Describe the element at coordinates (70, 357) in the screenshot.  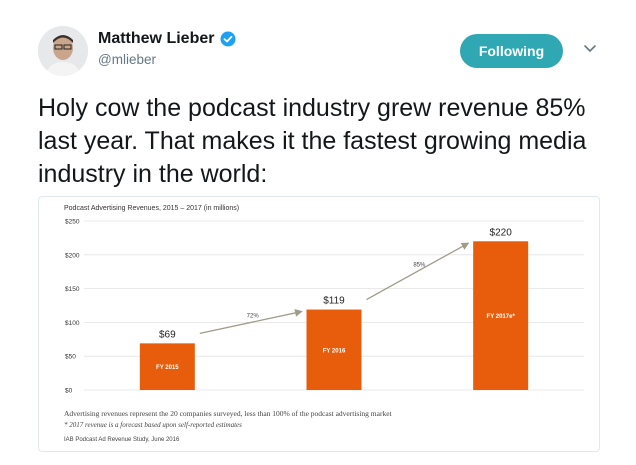
I see `y-tick-label: $50` at that location.